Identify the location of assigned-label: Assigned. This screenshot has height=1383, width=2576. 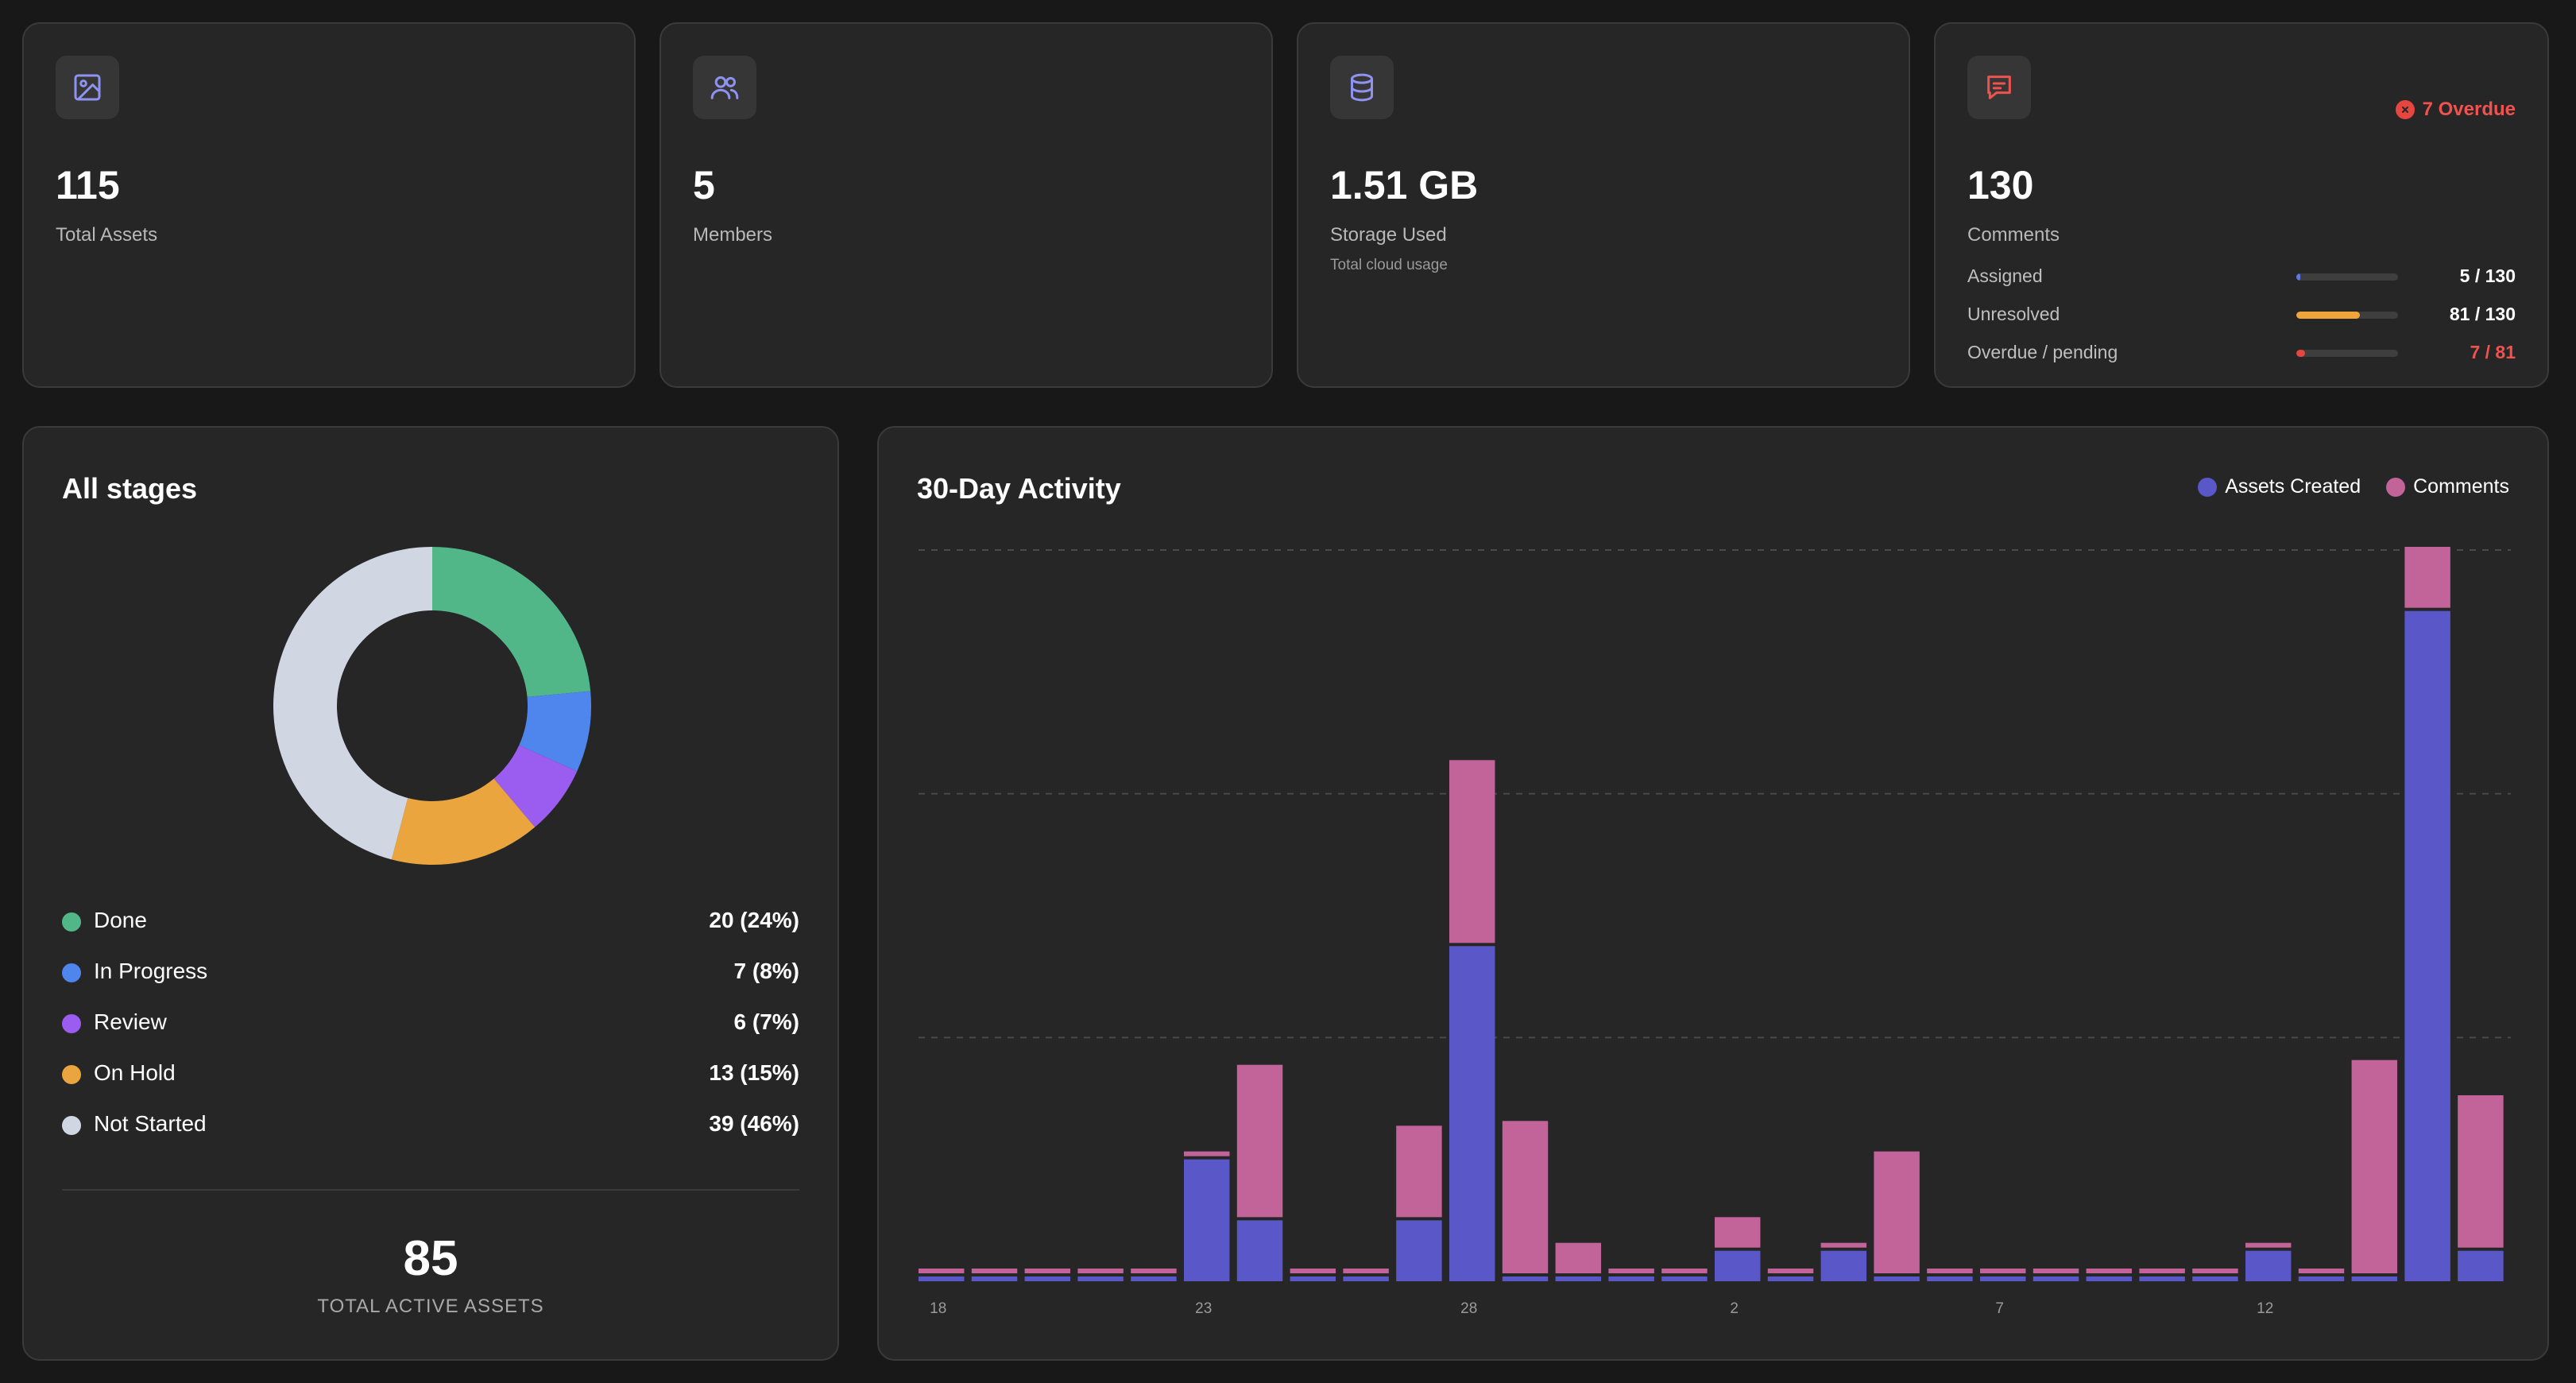
(2005, 275).